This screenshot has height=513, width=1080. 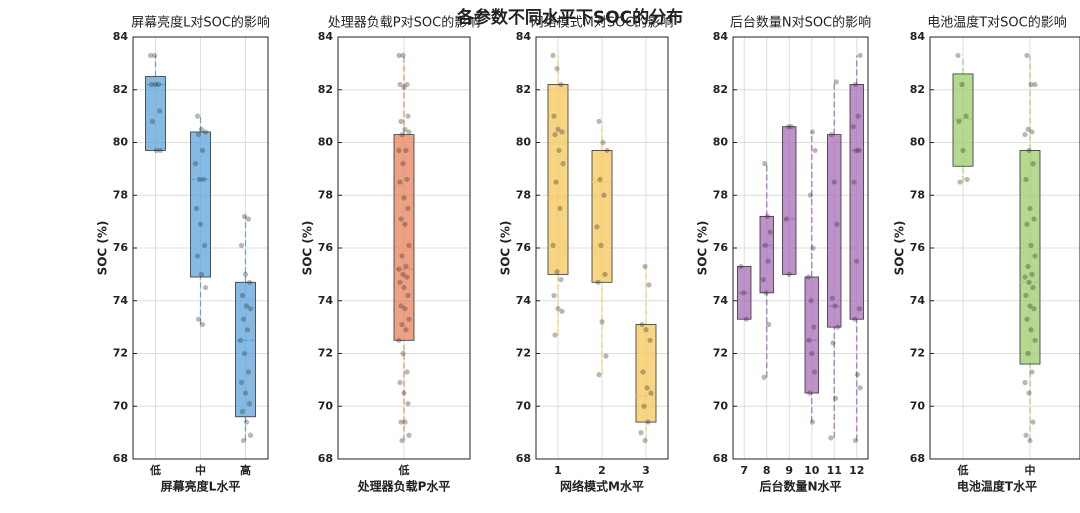 I want to click on y-tick-label: 74, so click(x=524, y=300).